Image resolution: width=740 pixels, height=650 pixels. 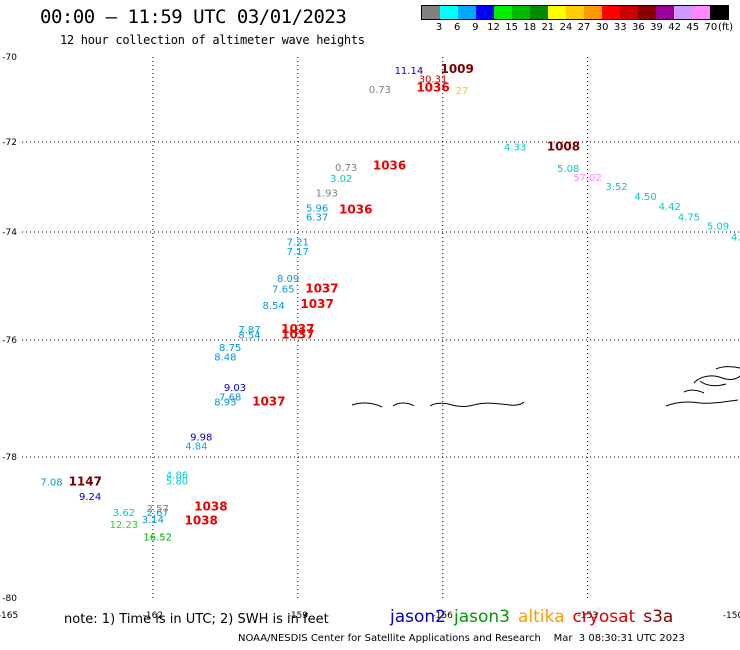 I want to click on wave-height-label: 6.37, so click(x=317, y=217).